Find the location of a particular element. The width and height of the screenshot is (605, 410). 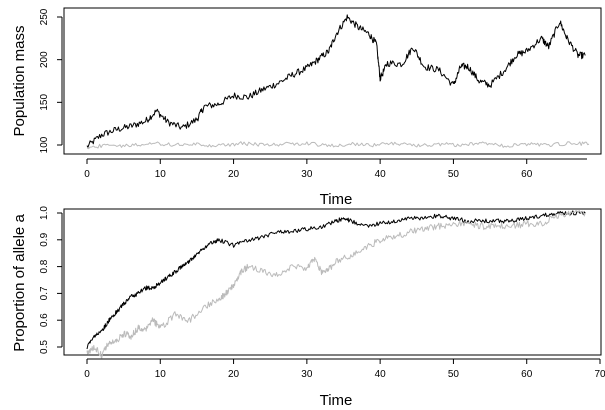

y-tick-label: 0.5 is located at coordinates (44, 347).